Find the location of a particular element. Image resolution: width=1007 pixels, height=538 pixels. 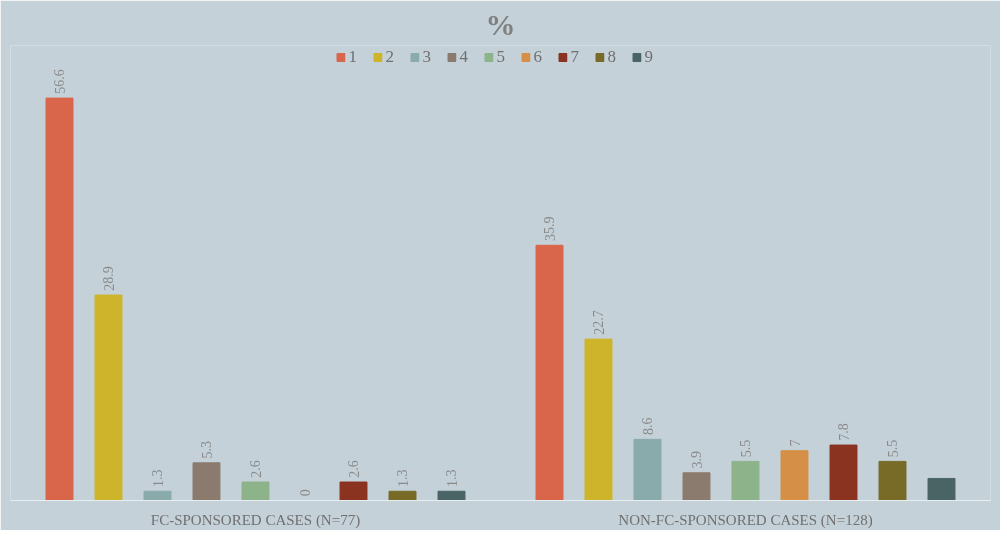

data-label: 35.9 is located at coordinates (550, 229).